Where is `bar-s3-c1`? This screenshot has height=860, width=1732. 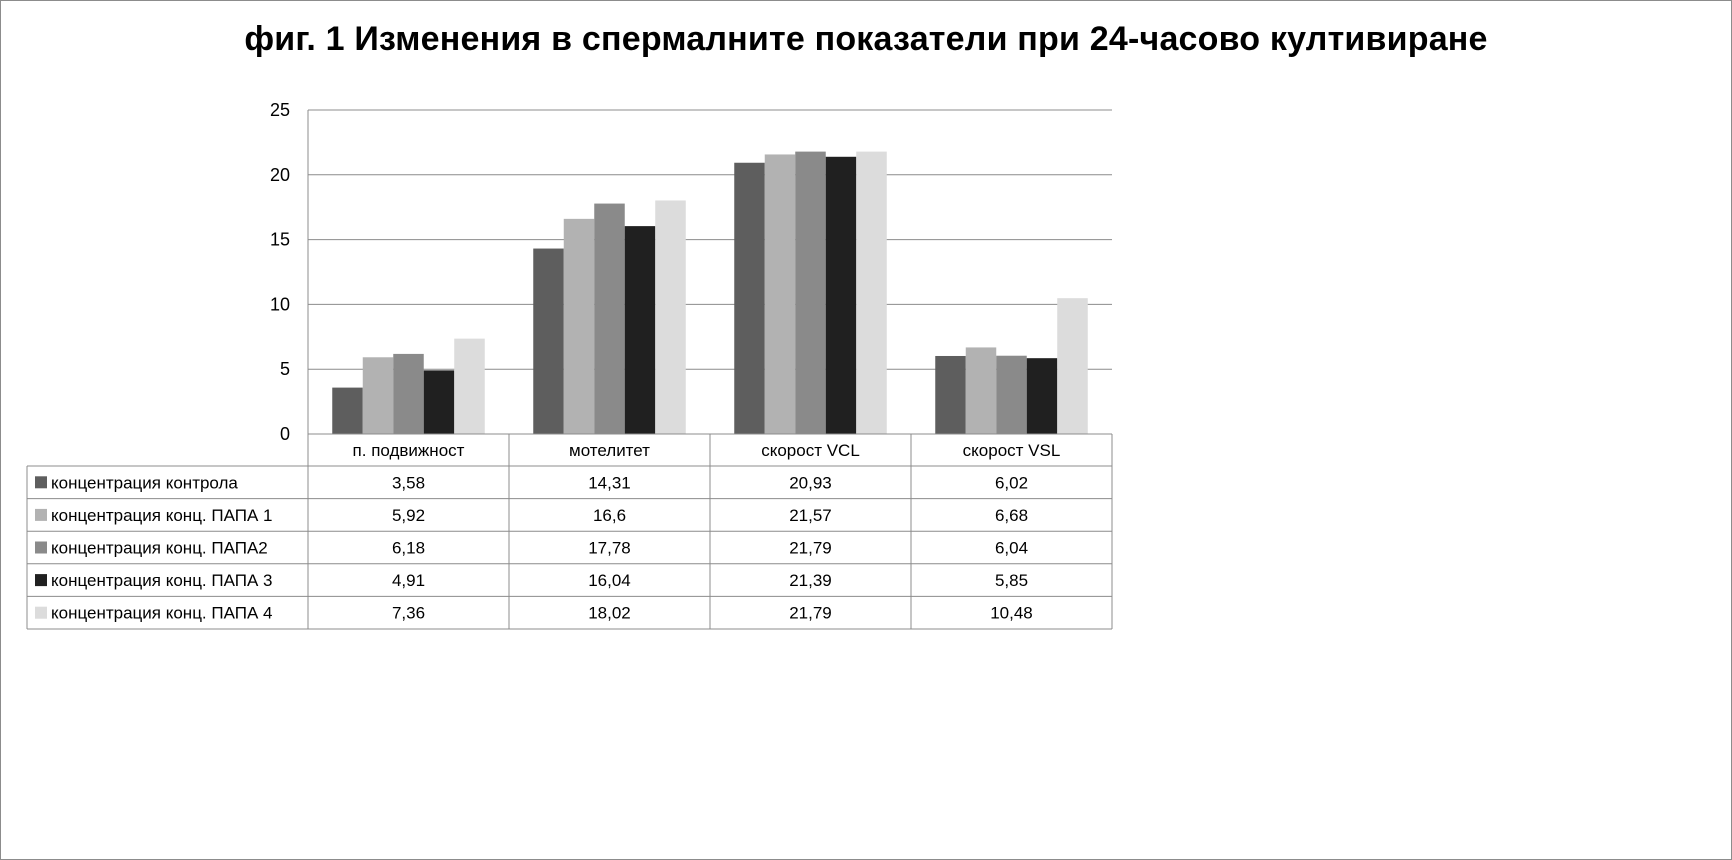
bar-s3-c1 is located at coordinates (408, 393).